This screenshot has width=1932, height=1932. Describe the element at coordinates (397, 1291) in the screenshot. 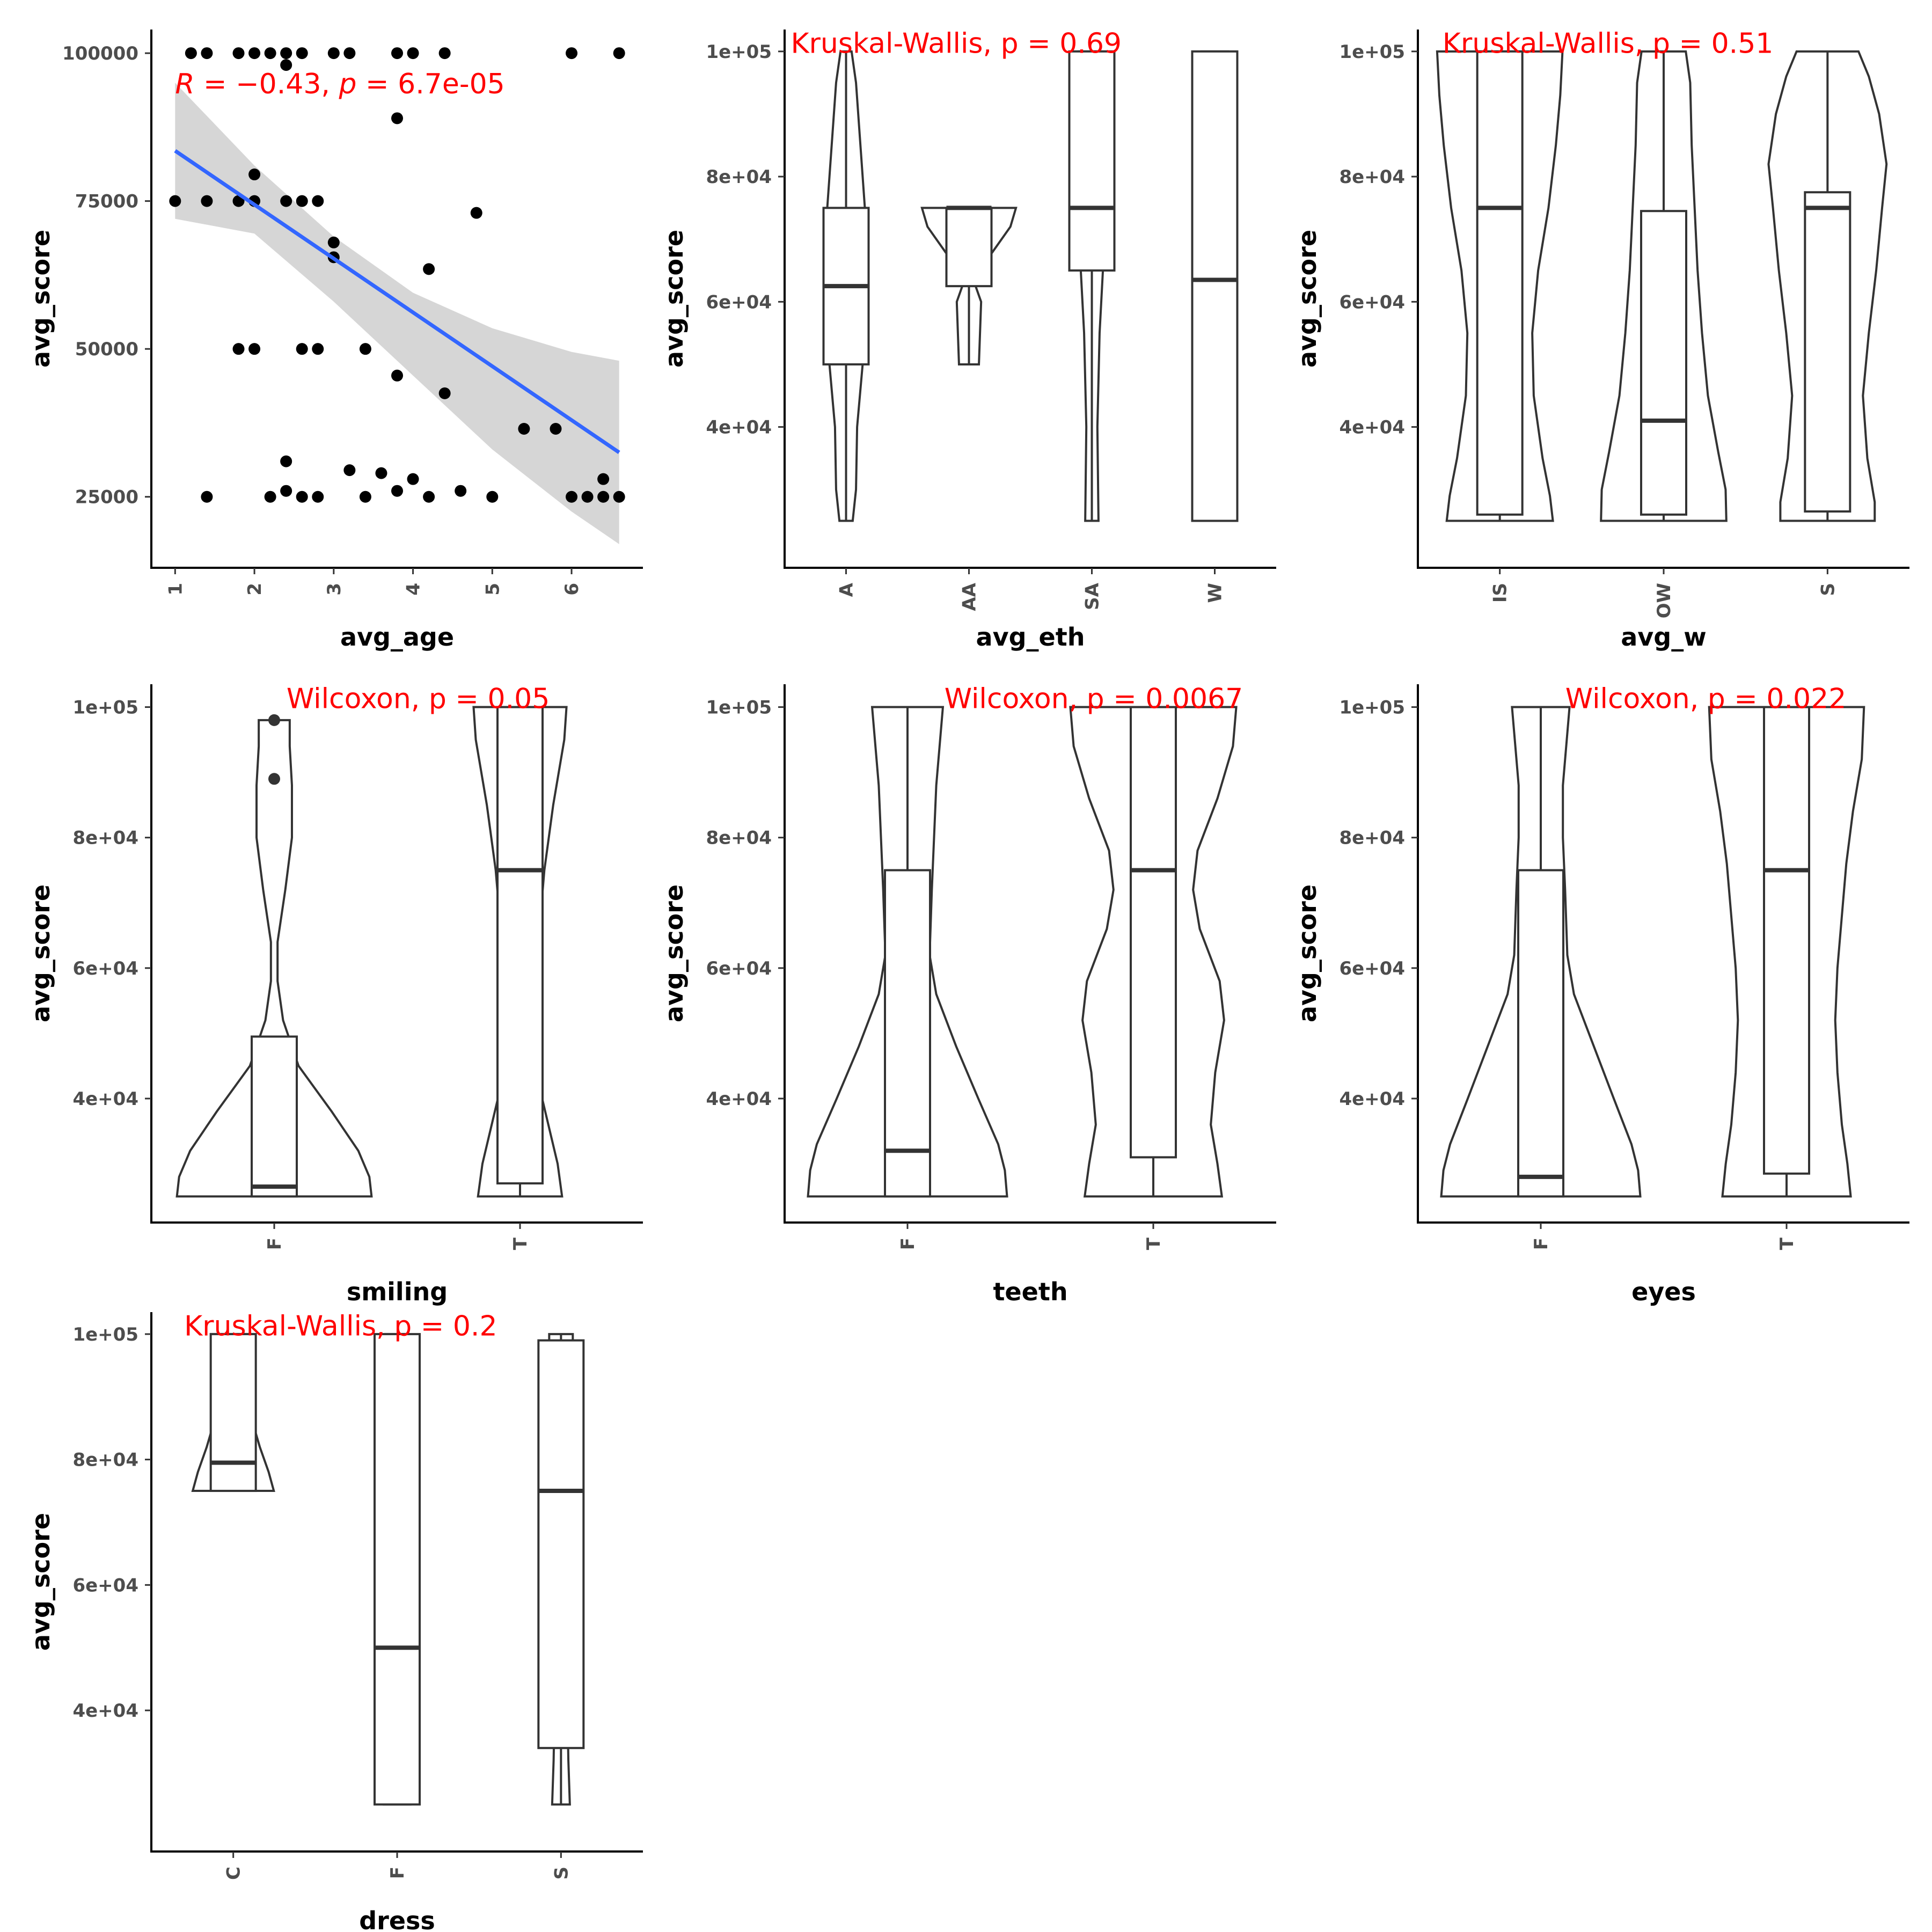

I see `x-axis-title: smiling` at that location.